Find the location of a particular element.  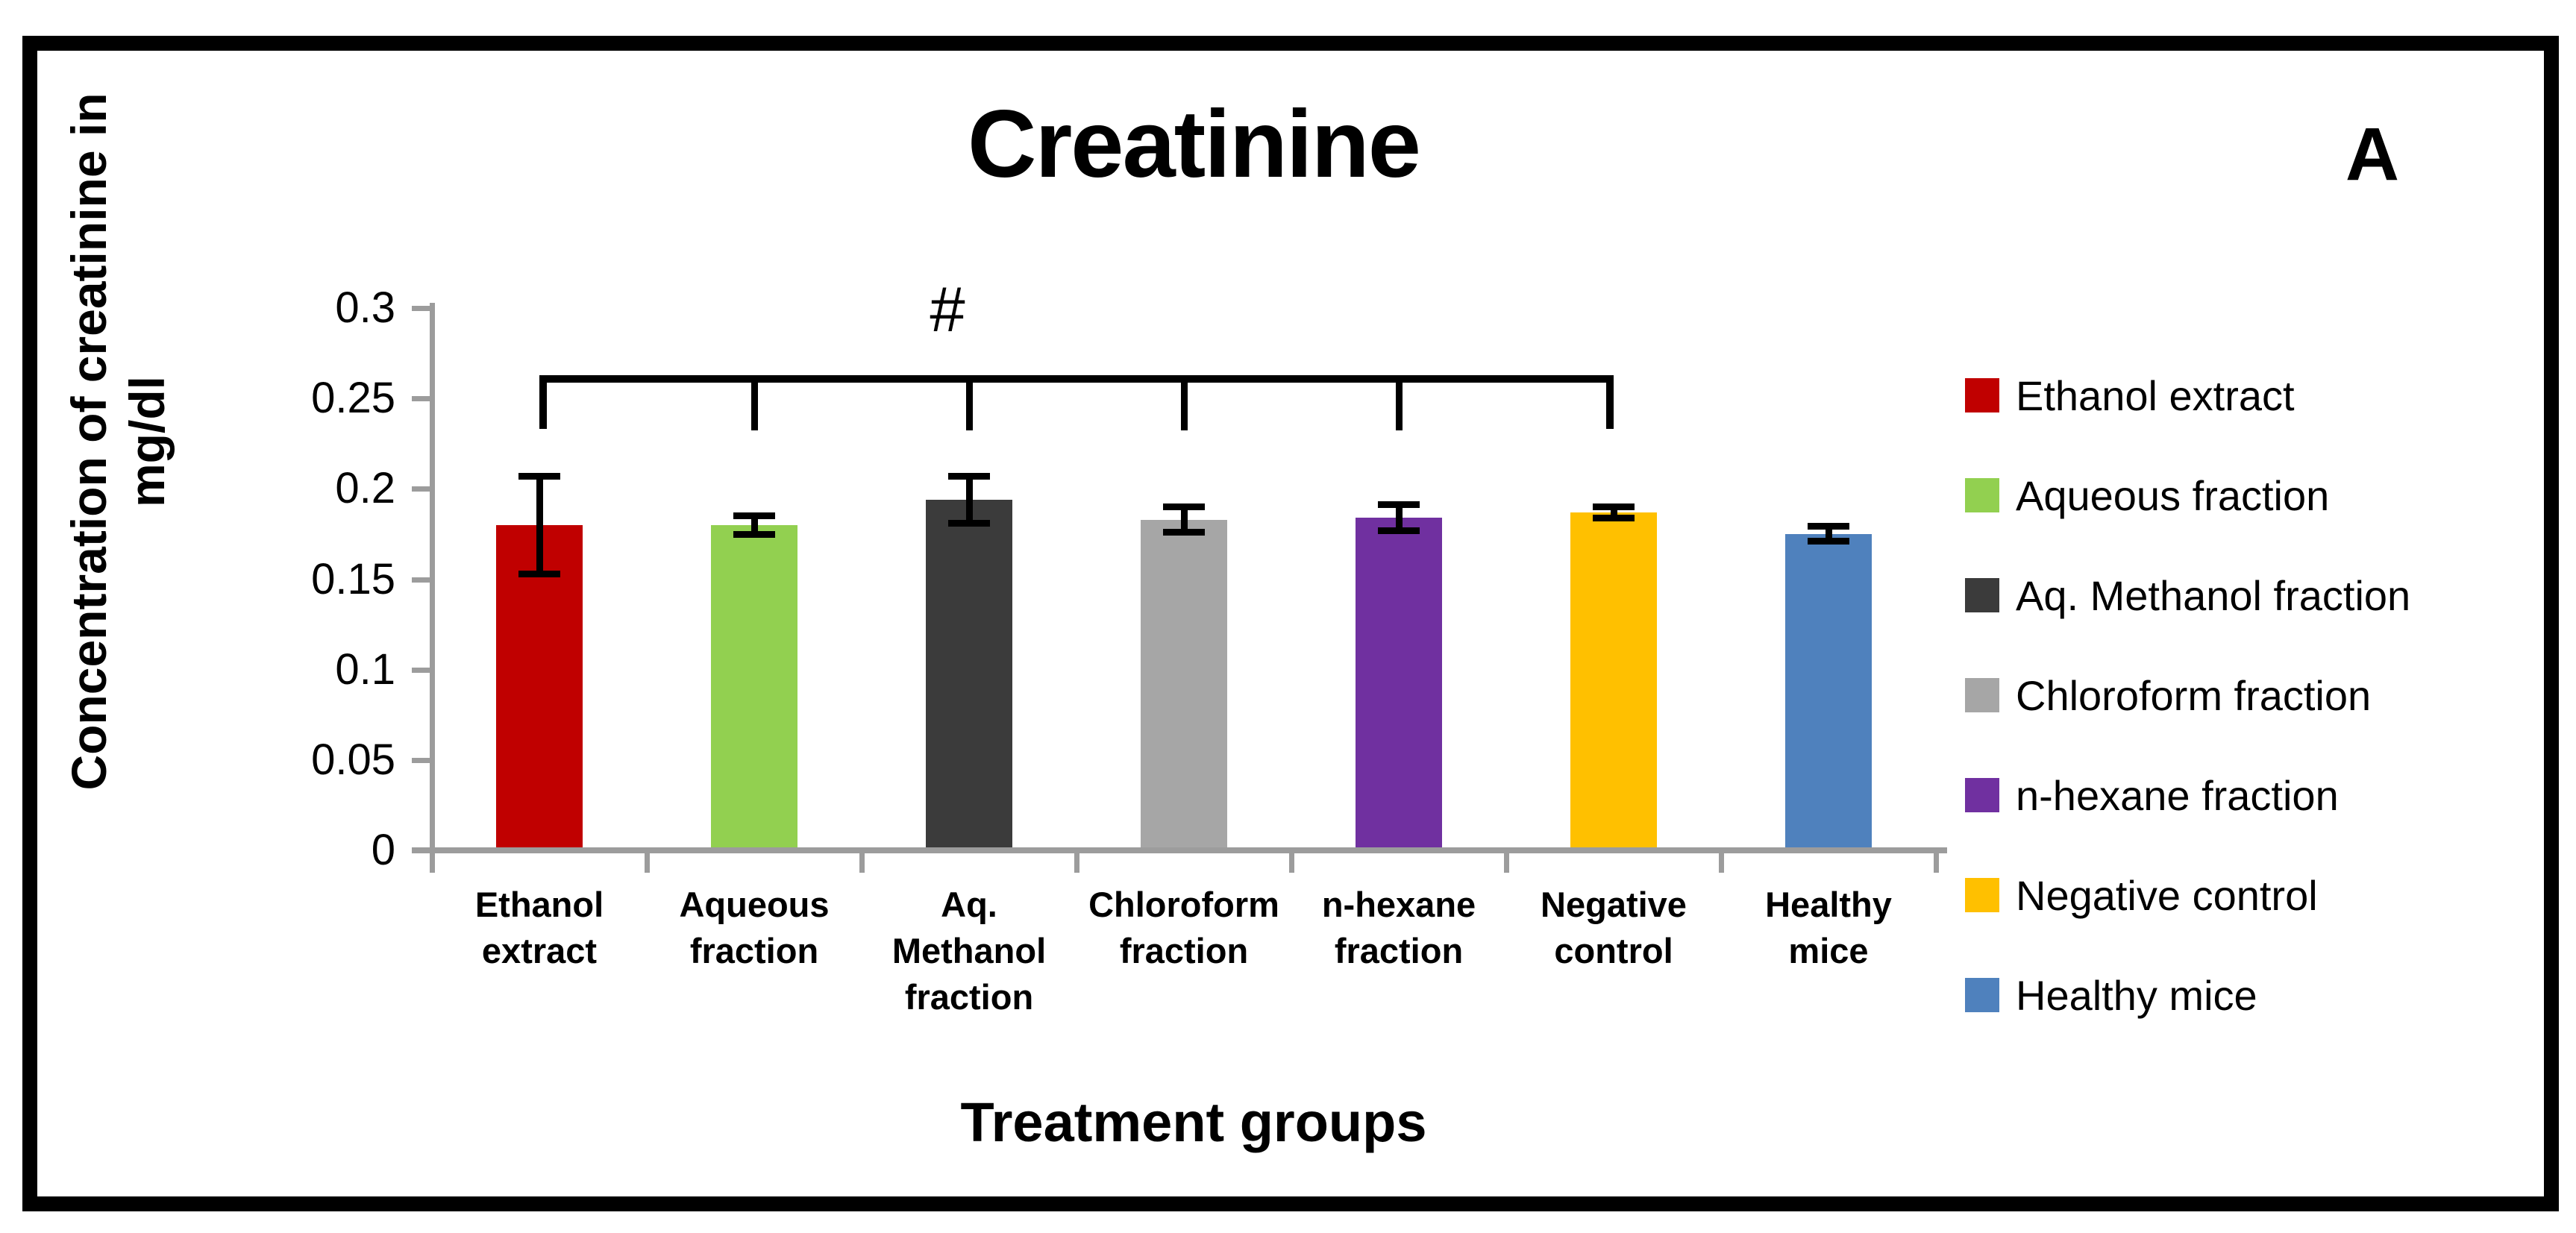

y-axis-title-line2: mg/dl is located at coordinates (147, 441).